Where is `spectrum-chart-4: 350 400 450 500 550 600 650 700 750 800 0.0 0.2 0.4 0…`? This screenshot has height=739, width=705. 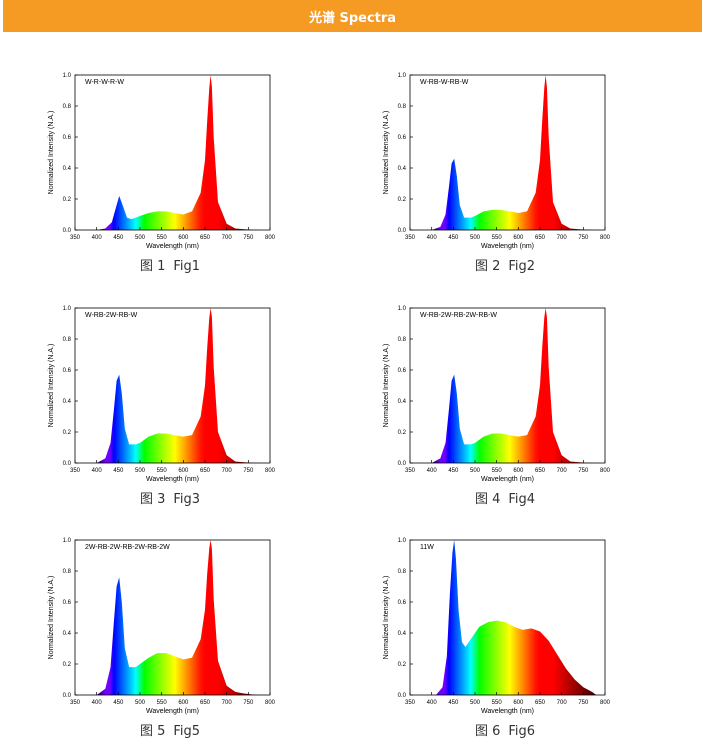
spectrum-chart-4: 350 400 450 500 550 600 650 700 750 800 0.0 0.2 0.4 0… is located at coordinates (473, 398).